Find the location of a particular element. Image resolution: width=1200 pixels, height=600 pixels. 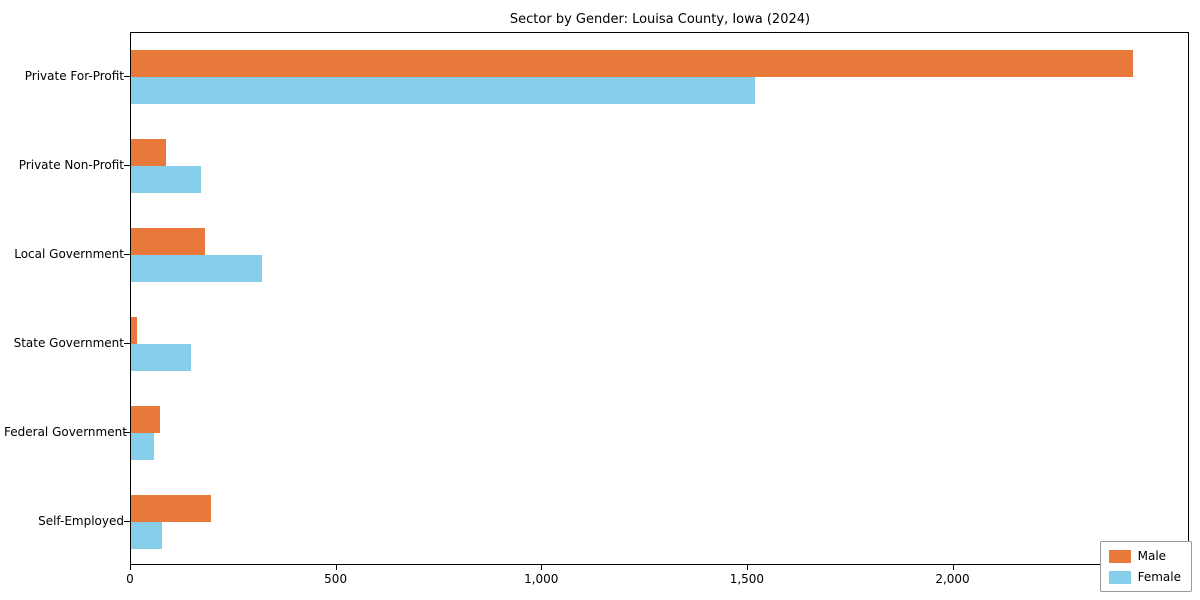

bar-male-private-for-profit is located at coordinates (632, 64).